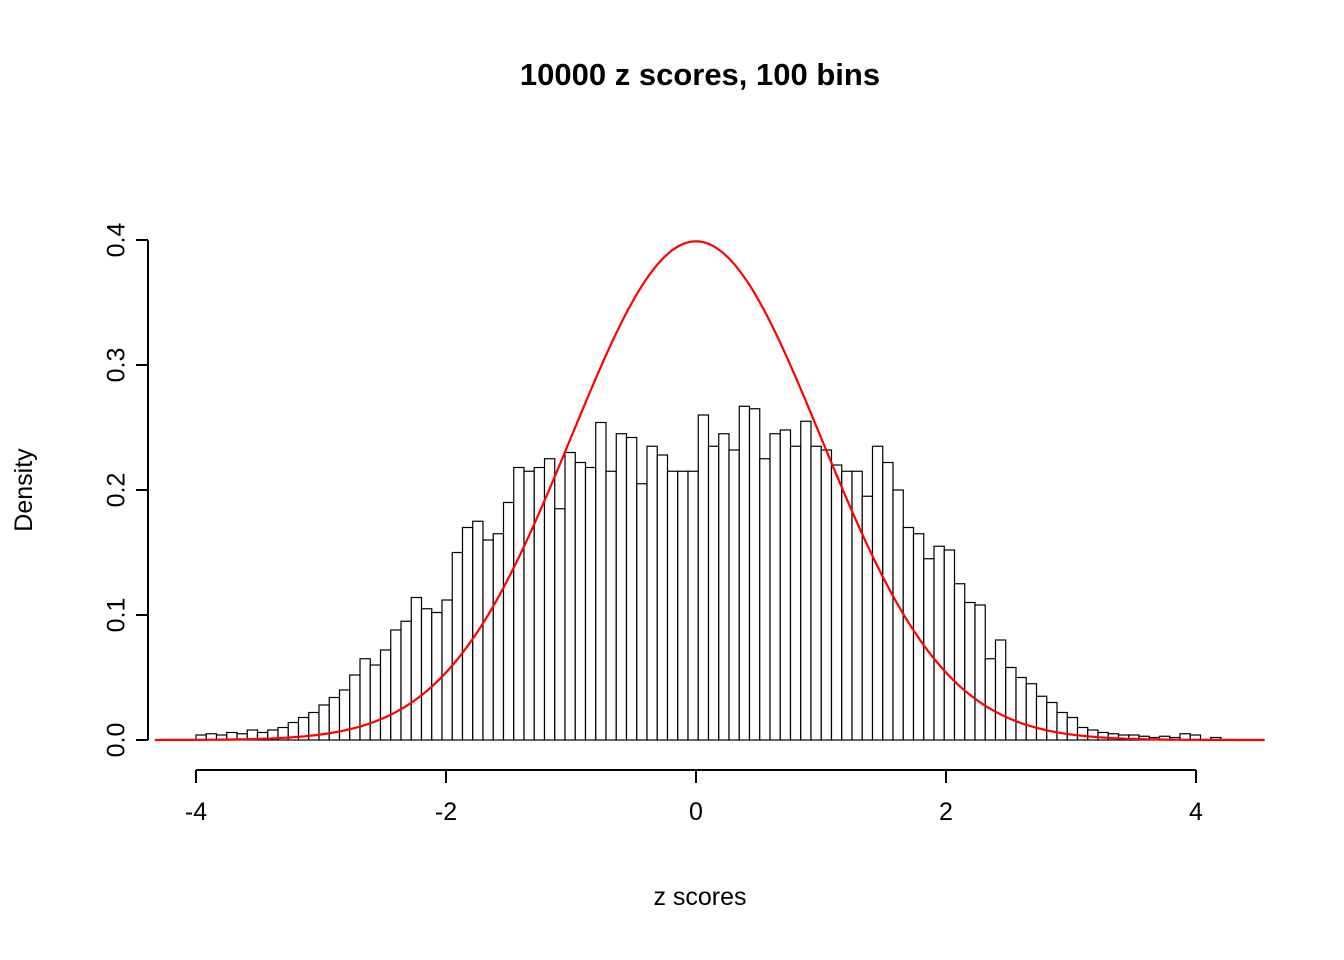  Describe the element at coordinates (196, 812) in the screenshot. I see `x-tick-label: -4` at that location.